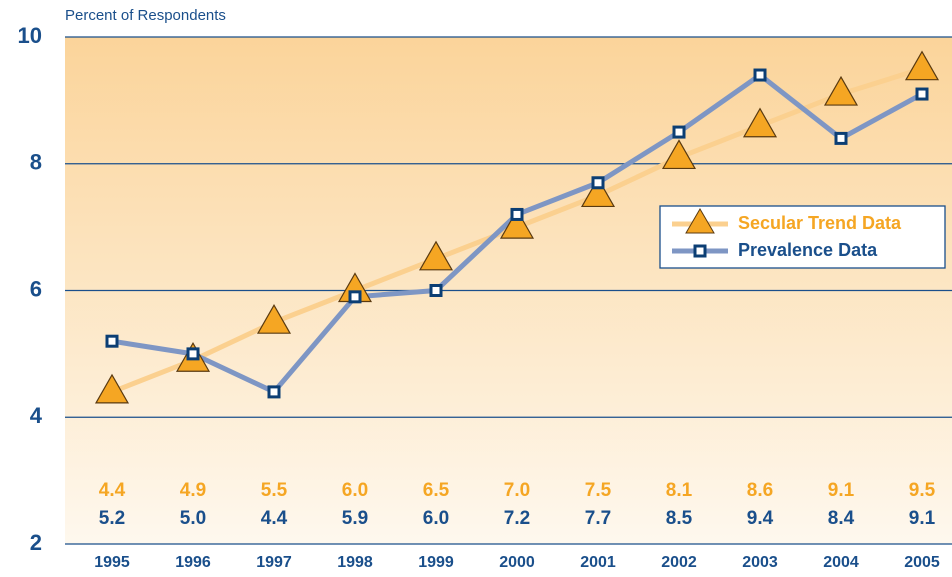  I want to click on y-tick-label: 2, so click(36, 542).